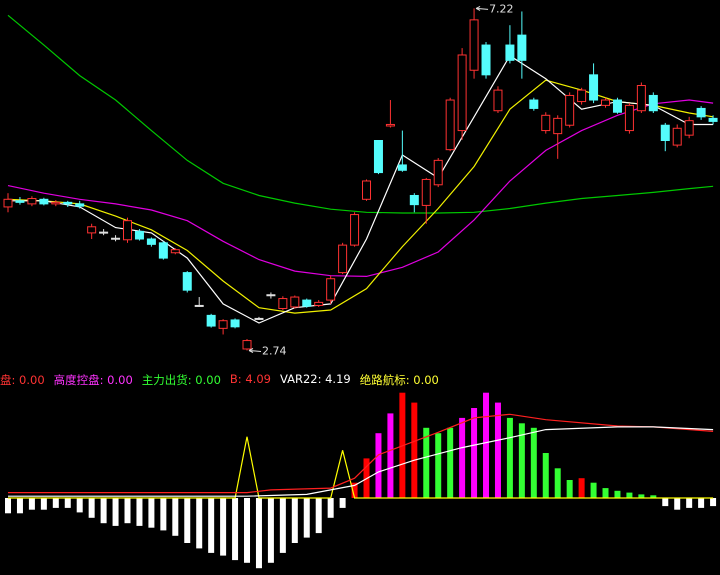 This screenshot has width=720, height=575. What do you see at coordinates (501, 8) in the screenshot?
I see `annotation-label: 7.22` at bounding box center [501, 8].